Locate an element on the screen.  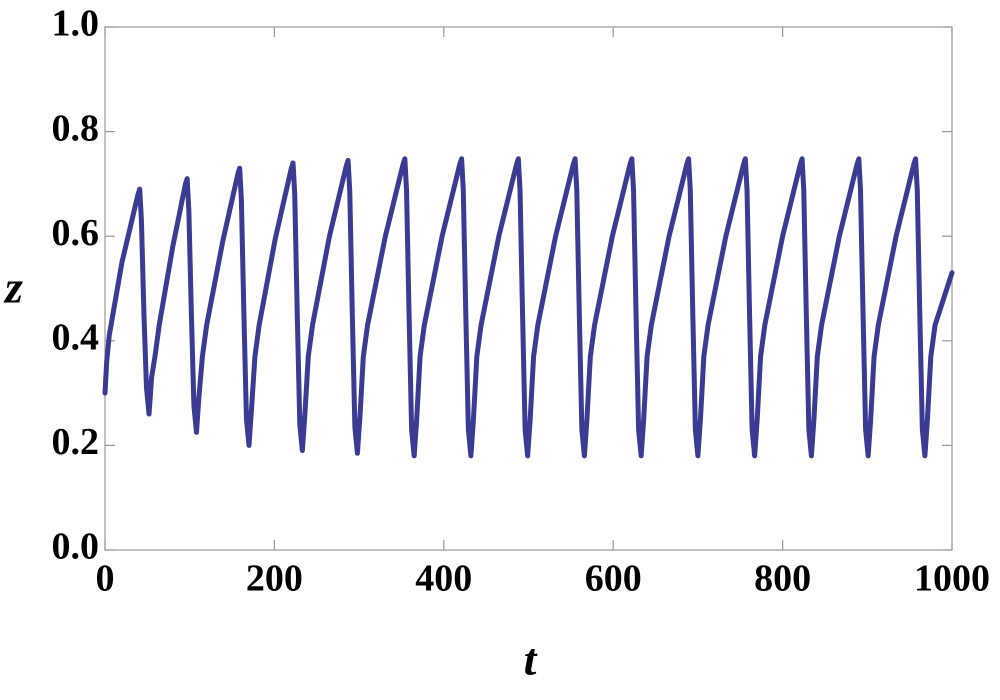
x-axis-label: t is located at coordinates (531, 659).